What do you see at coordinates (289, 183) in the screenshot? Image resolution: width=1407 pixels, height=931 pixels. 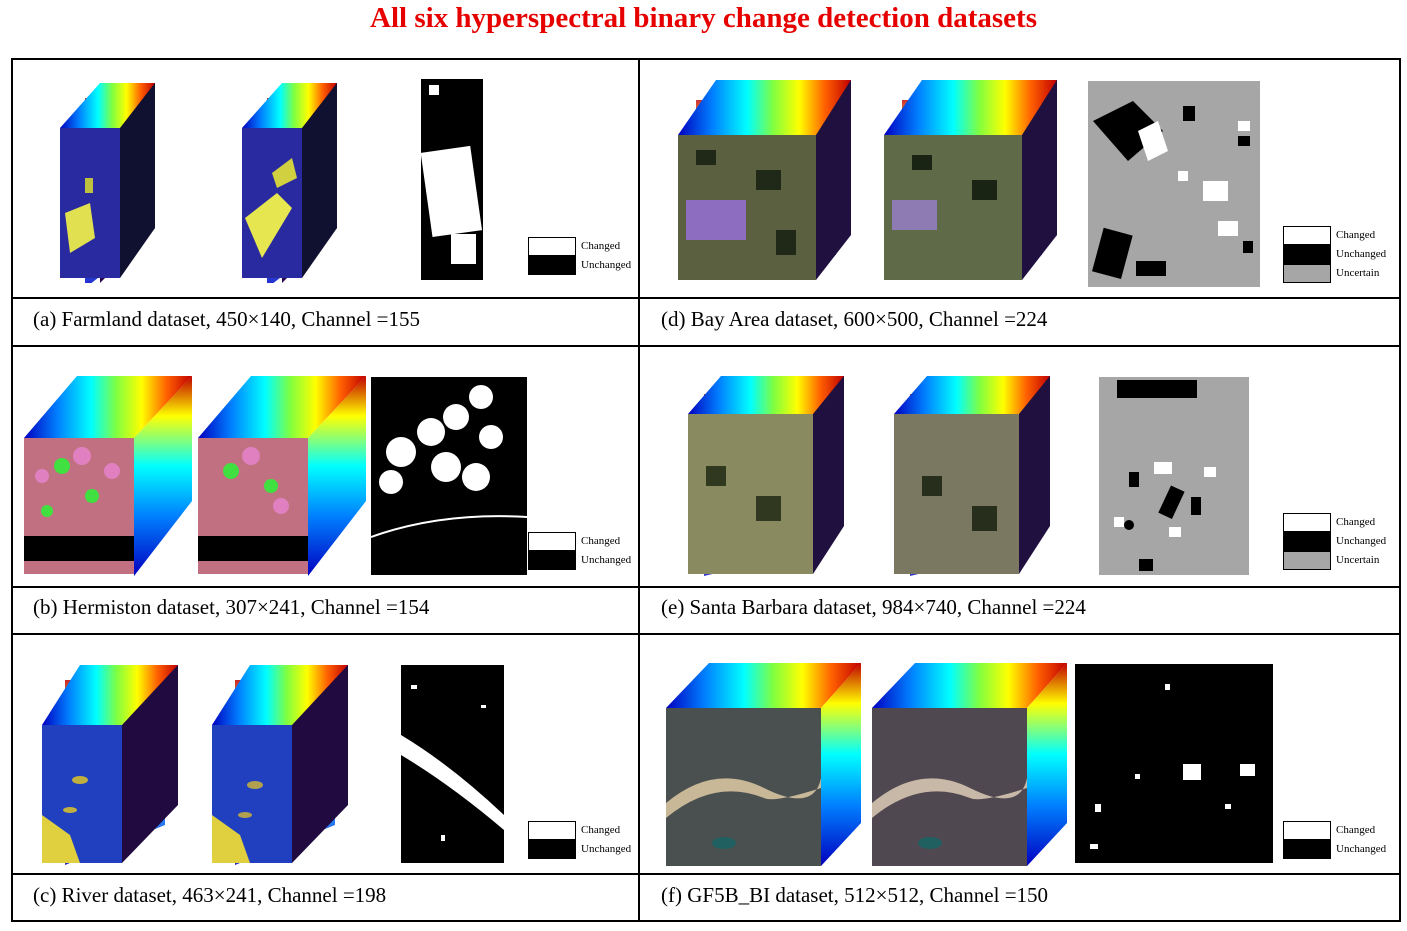 I see `farmland-cube-t2` at bounding box center [289, 183].